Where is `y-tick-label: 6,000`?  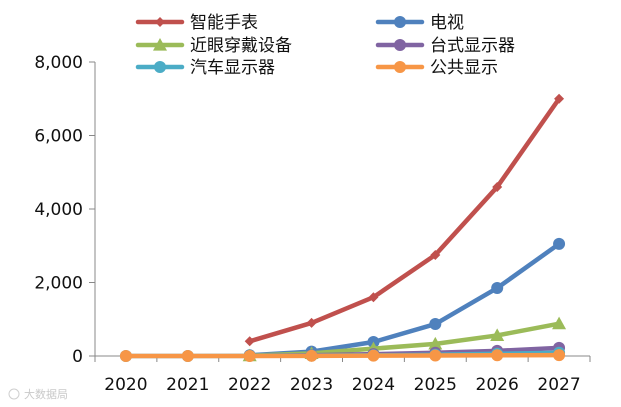 y-tick-label: 6,000 is located at coordinates (58, 137).